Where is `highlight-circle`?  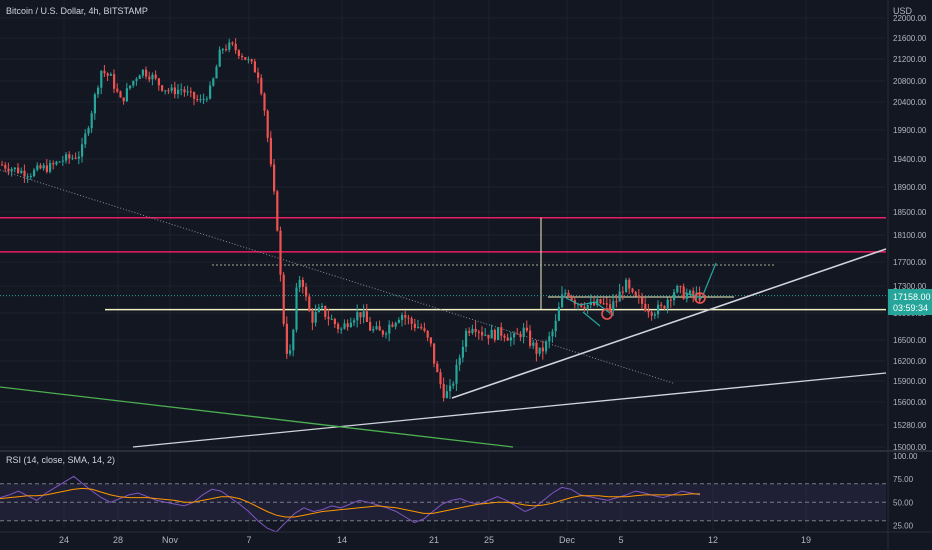 highlight-circle is located at coordinates (700, 298).